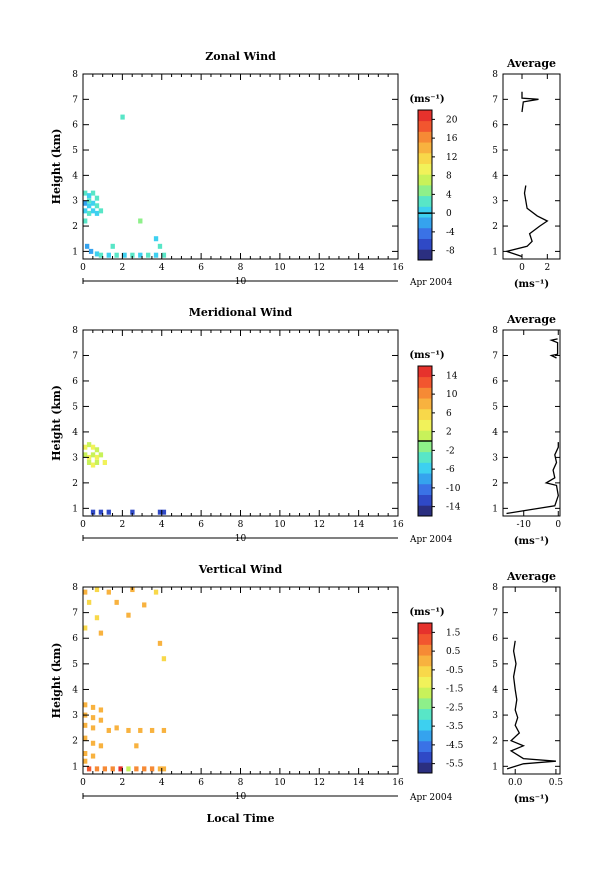 This screenshot has height=873, width=615. What do you see at coordinates (75, 639) in the screenshot?
I see `y-tick-label: 6` at bounding box center [75, 639].